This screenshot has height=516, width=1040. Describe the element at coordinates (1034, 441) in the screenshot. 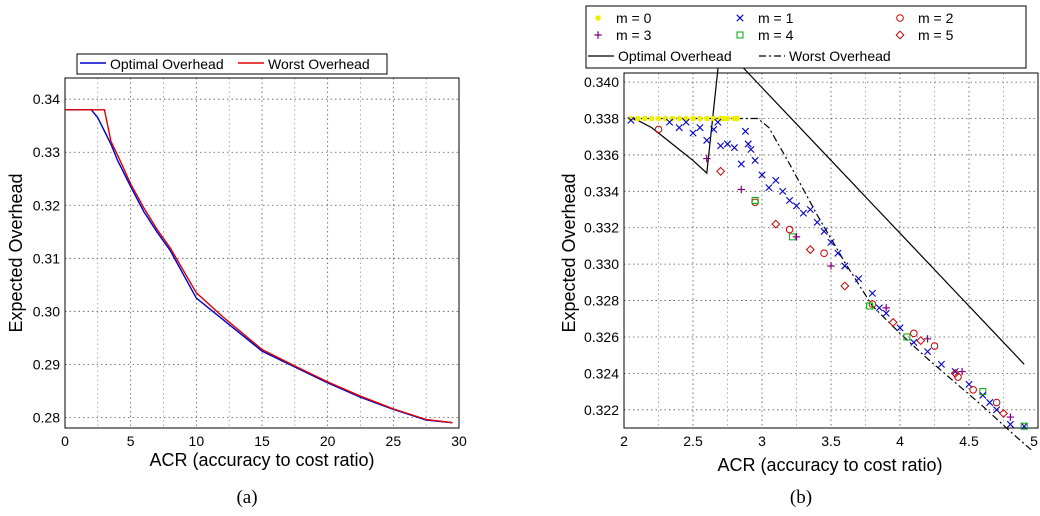

I see `x-tick-label: 5` at that location.